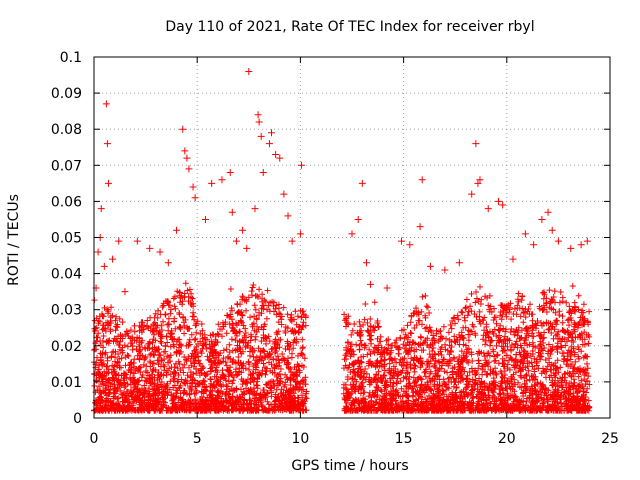 The height and width of the screenshot is (480, 640). What do you see at coordinates (66, 202) in the screenshot?
I see `y-tick-label: 0.06` at bounding box center [66, 202].